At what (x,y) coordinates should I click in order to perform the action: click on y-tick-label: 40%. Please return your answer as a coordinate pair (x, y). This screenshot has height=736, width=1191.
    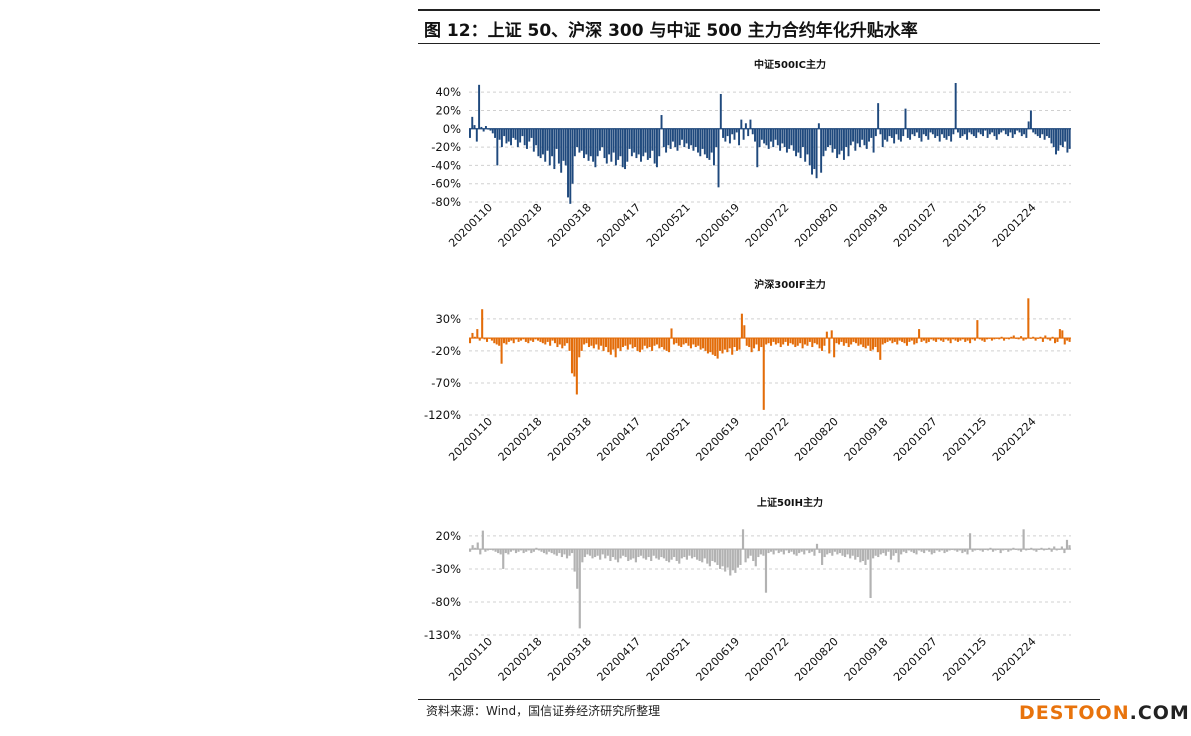
    Looking at the image, I should click on (448, 92).